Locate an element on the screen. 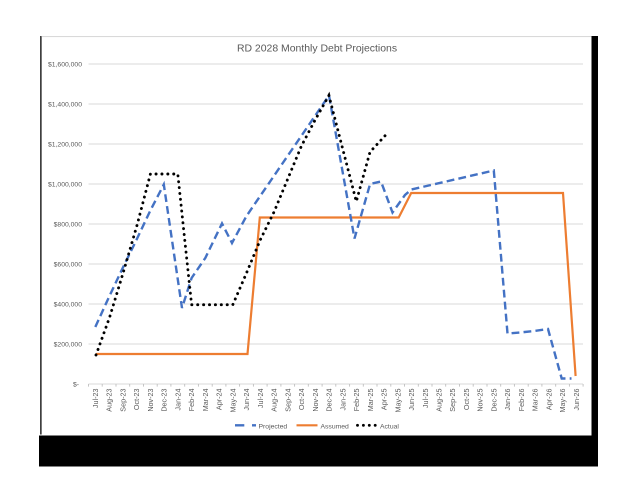 The width and height of the screenshot is (640, 480). svg-text: Jul-23 is located at coordinates (95, 398).